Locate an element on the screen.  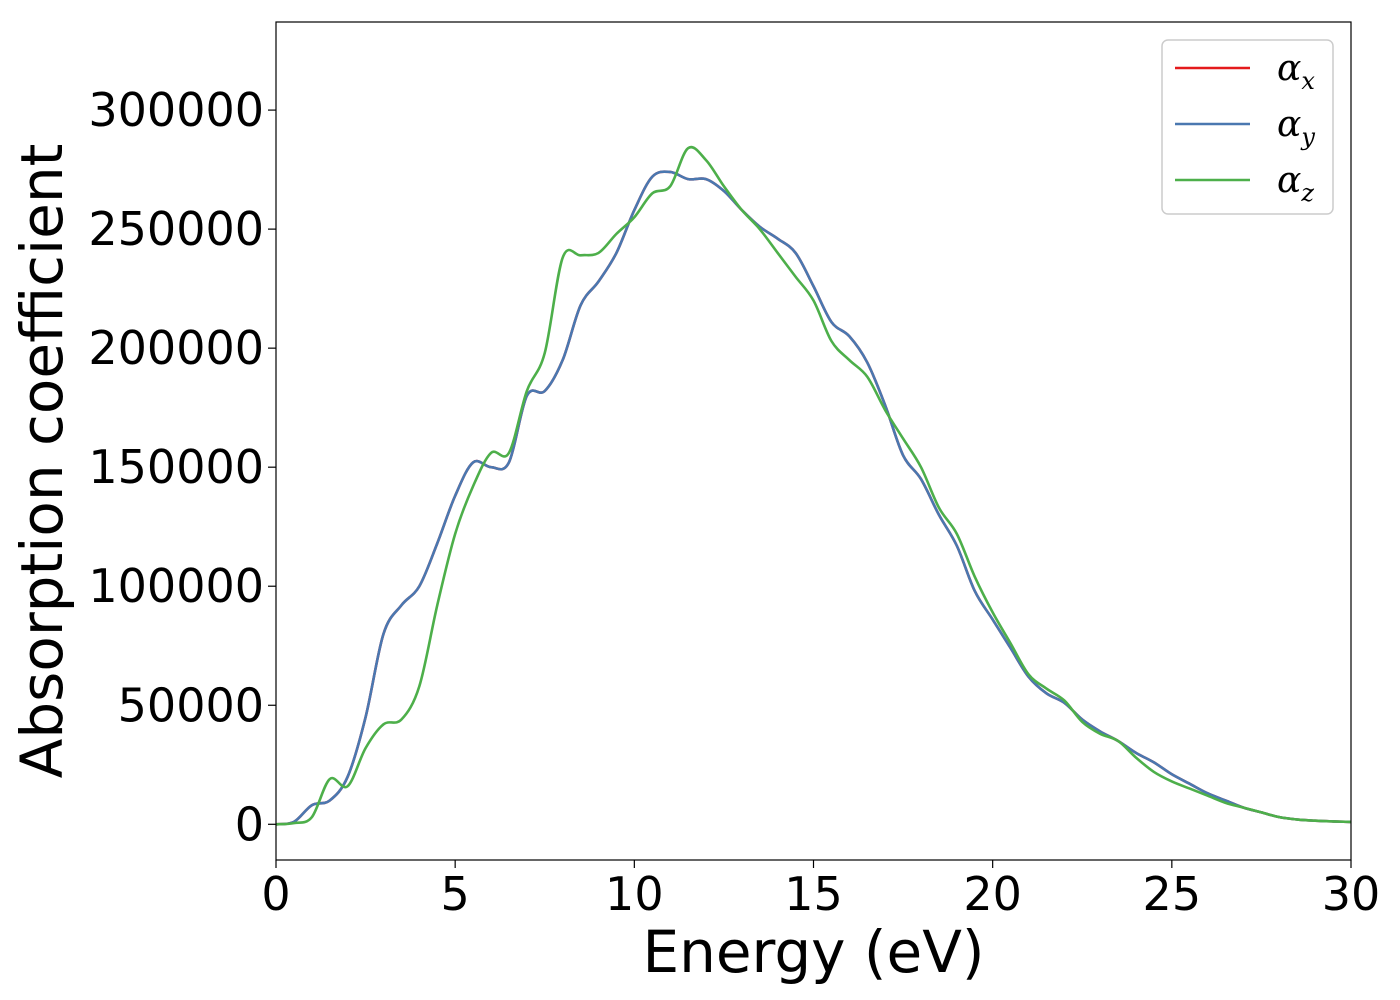
x-tick-label: 25 is located at coordinates (1172, 894).